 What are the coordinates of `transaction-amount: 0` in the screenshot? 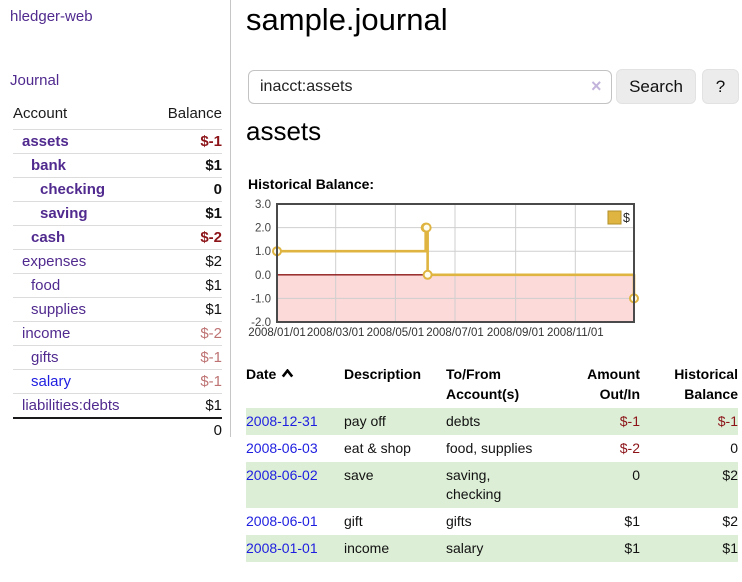 It's located at (636, 475).